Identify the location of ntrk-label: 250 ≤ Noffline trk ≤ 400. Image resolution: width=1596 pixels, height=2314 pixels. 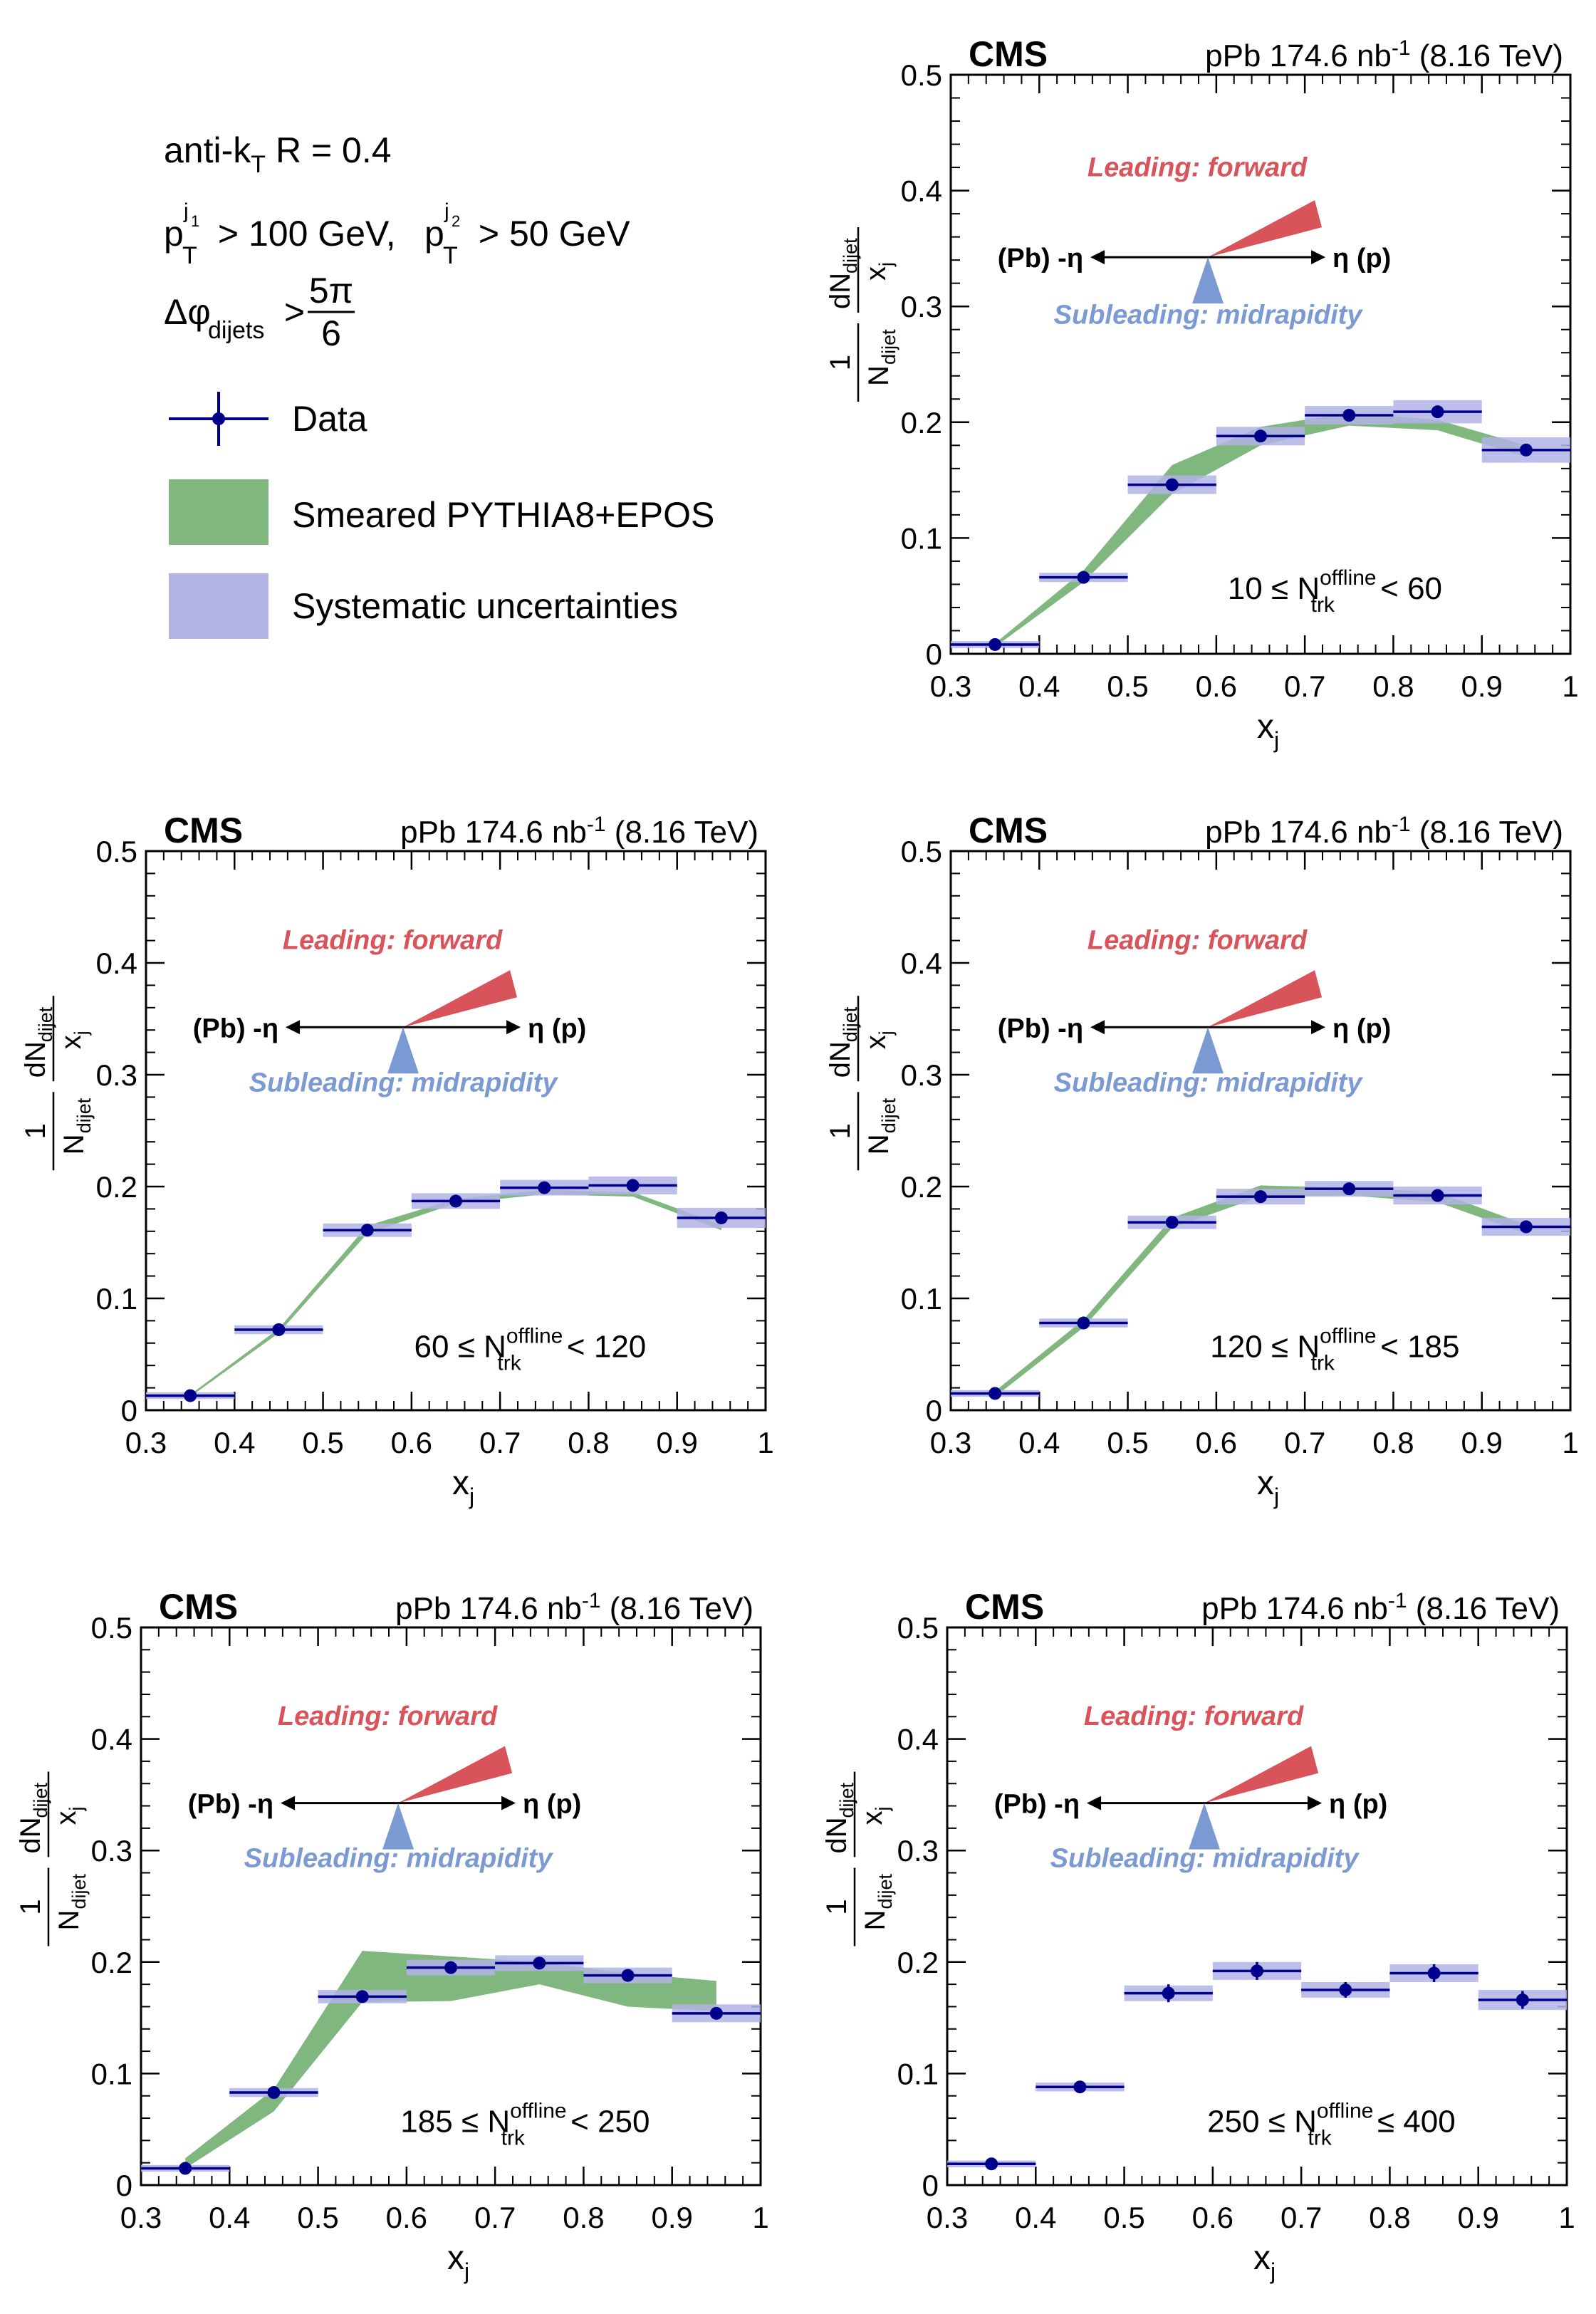
(1331, 2125).